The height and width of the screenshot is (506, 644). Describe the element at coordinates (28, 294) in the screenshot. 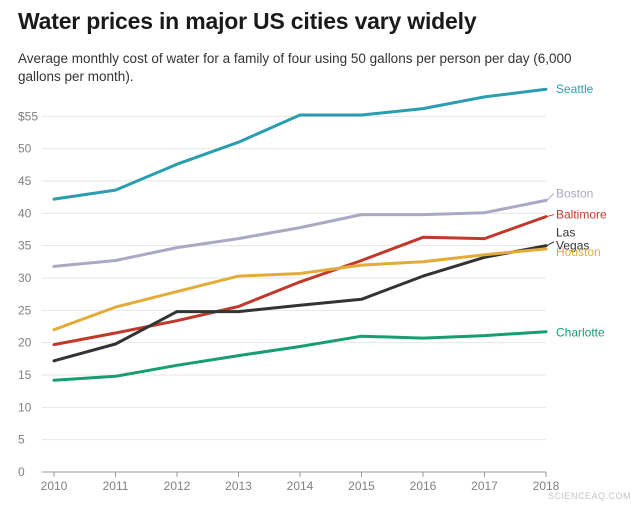

I see `y-axis: 0 5 10 15 20 25 30 35 40 45 50 $55` at that location.